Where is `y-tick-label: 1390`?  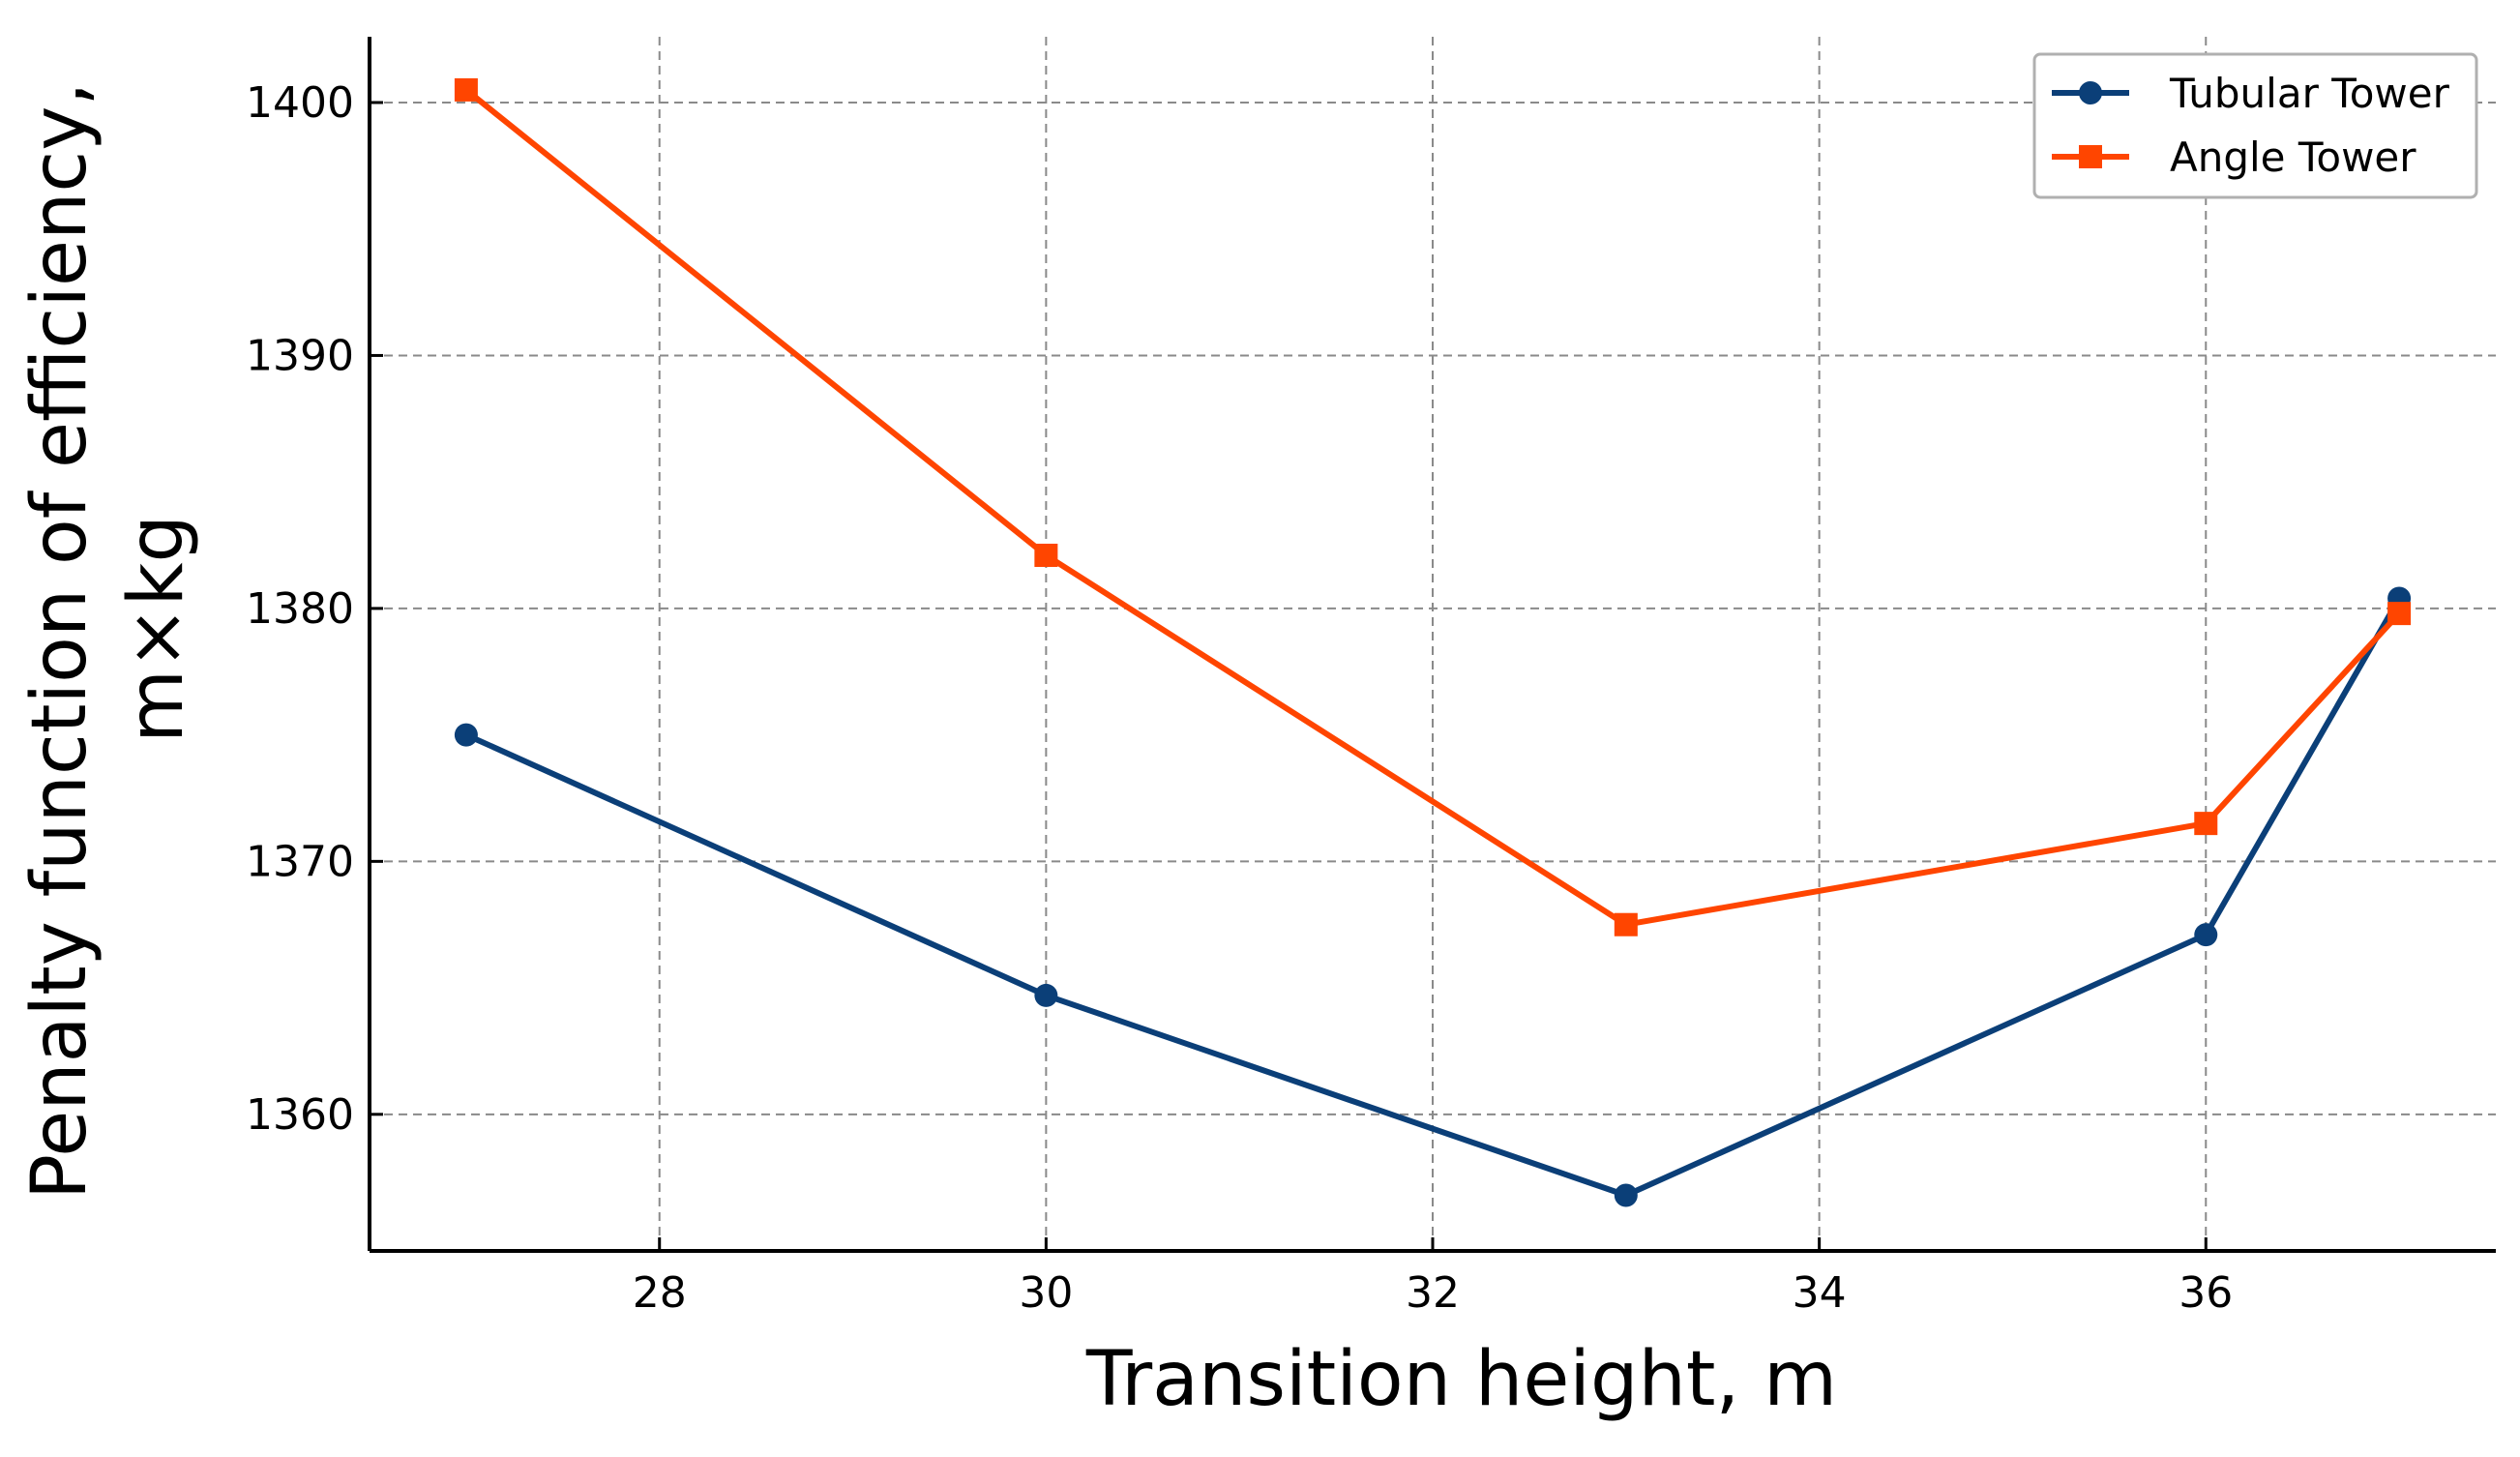 y-tick-label: 1390 is located at coordinates (300, 355).